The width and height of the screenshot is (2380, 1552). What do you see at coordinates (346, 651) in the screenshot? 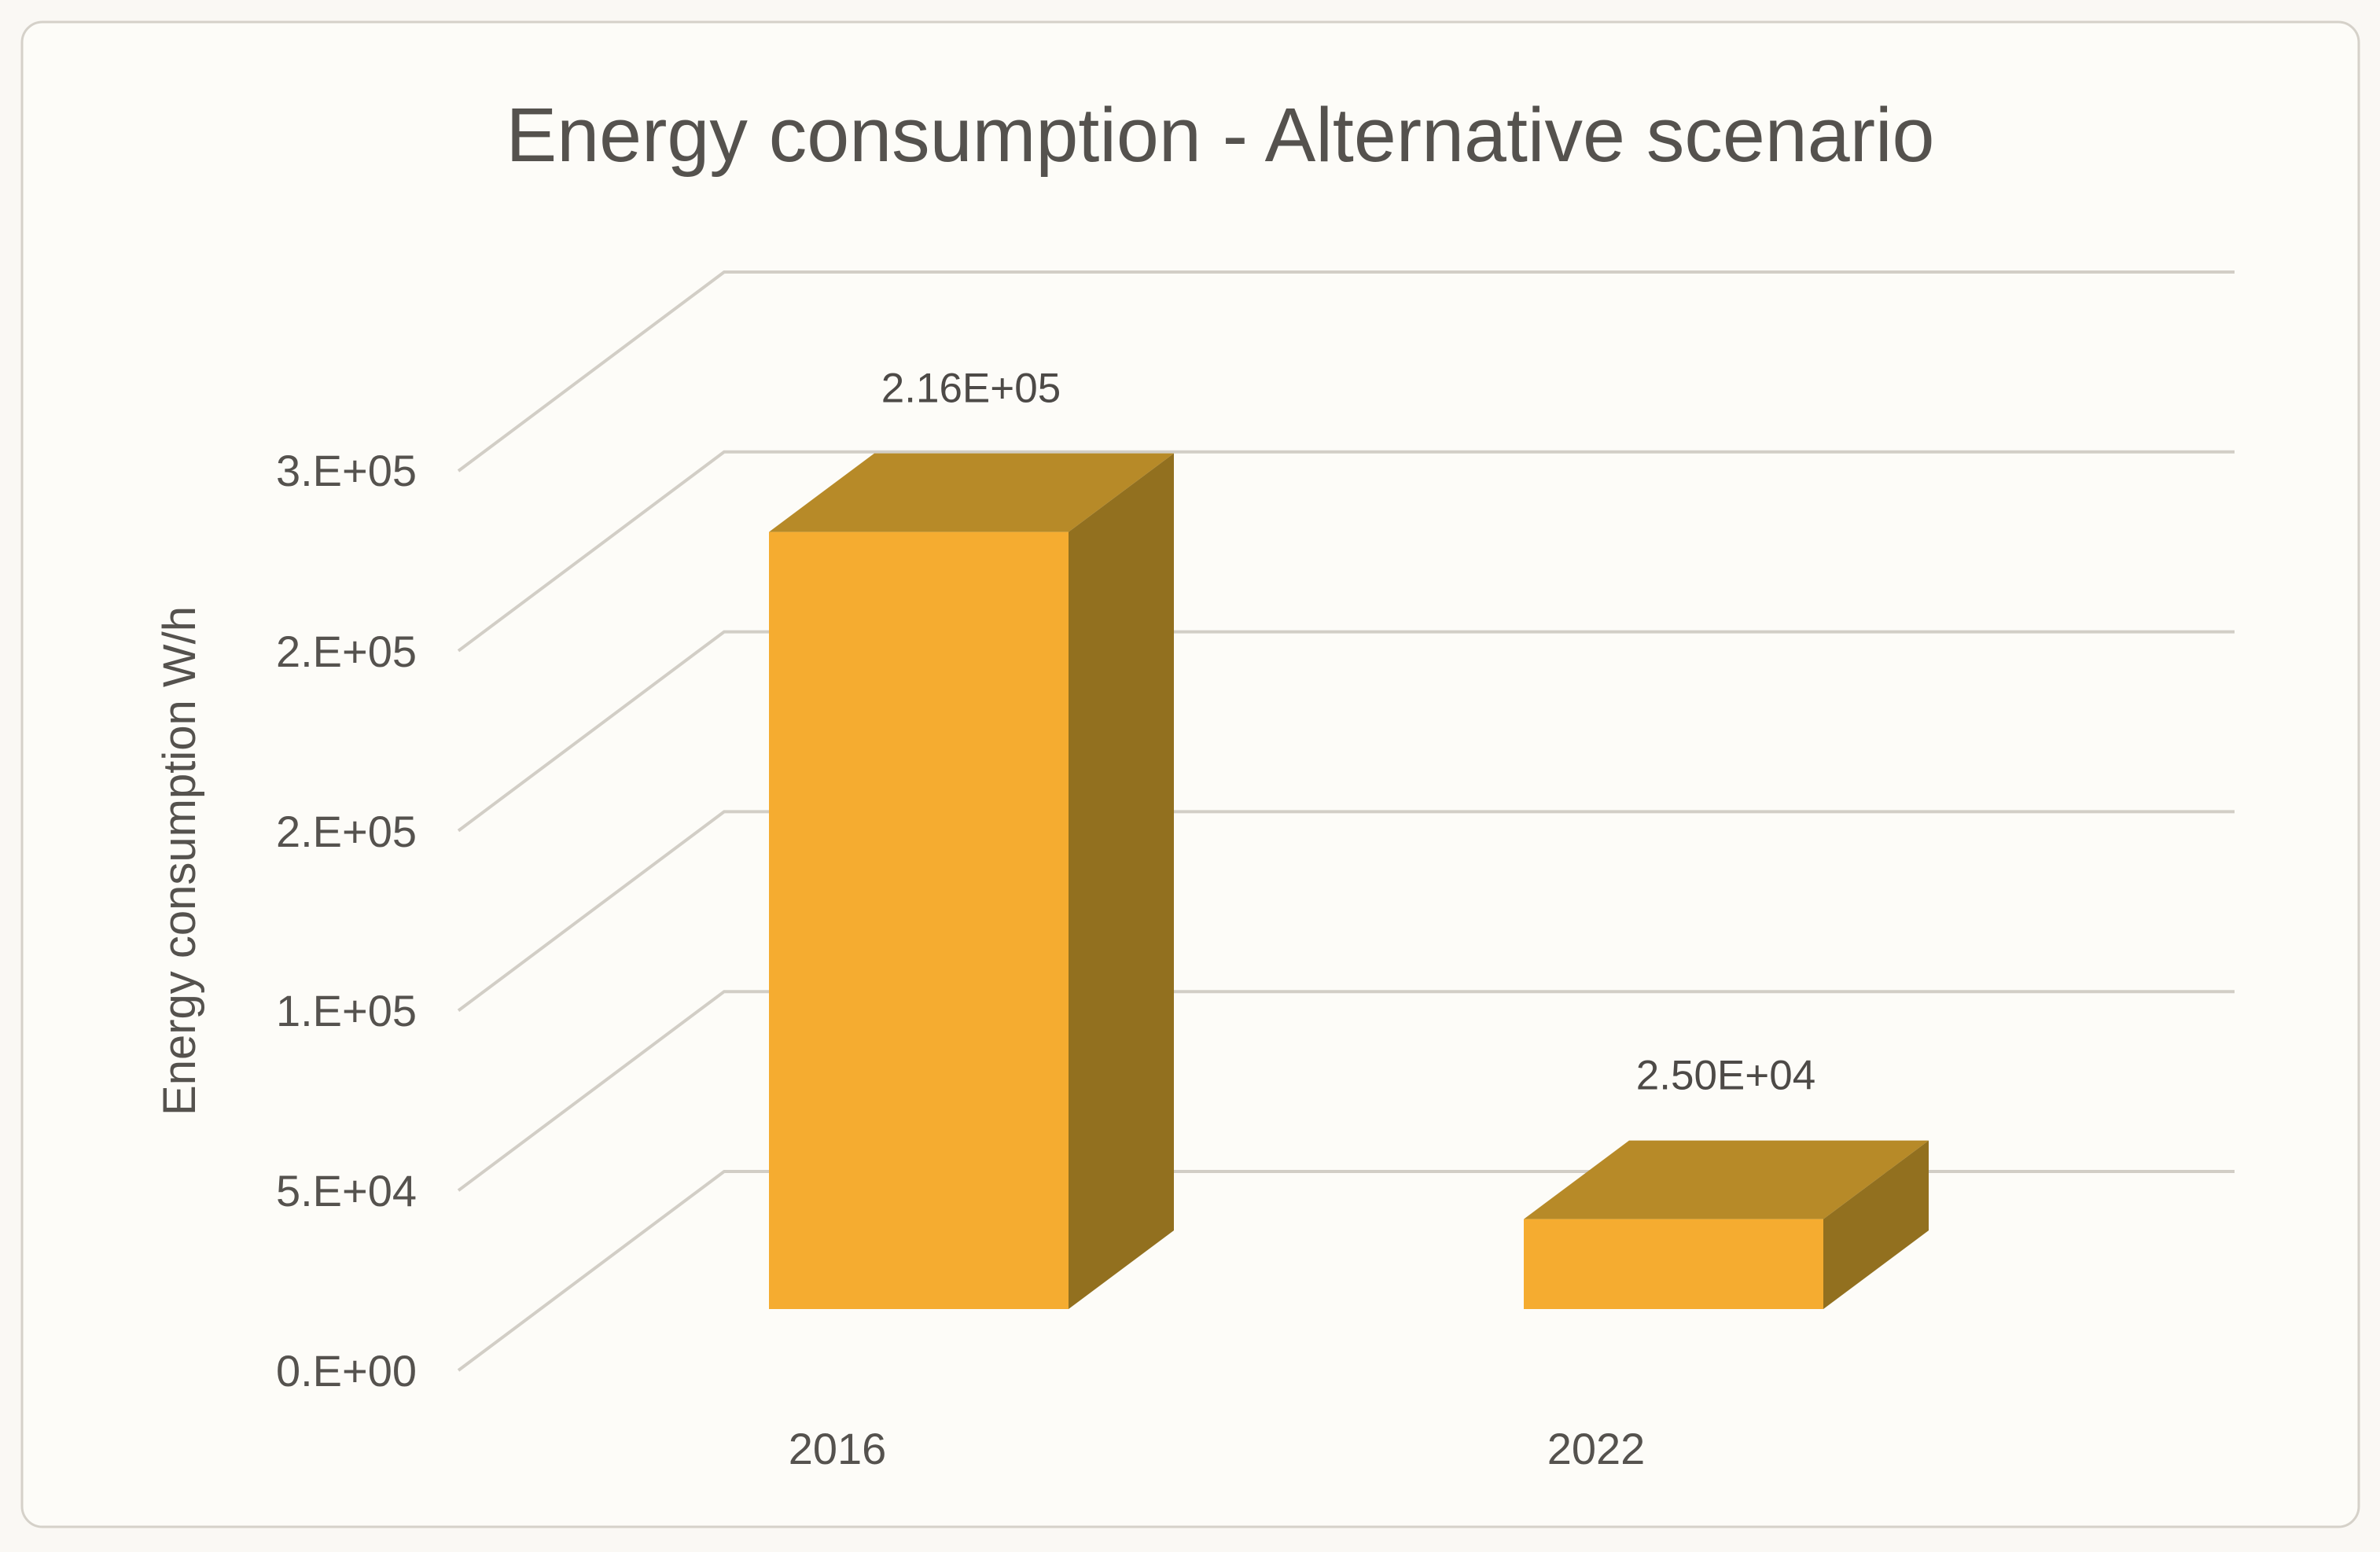
I see `y-tick-label-200k: 2.E+05` at bounding box center [346, 651].